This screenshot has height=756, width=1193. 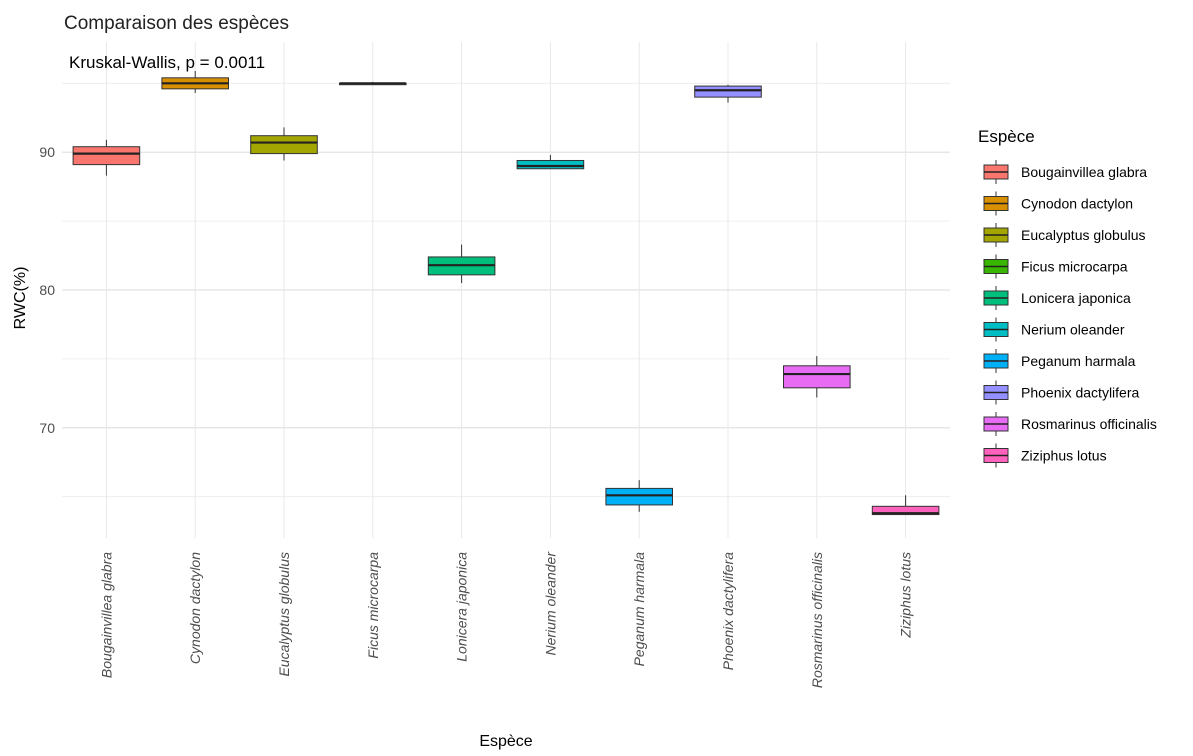 What do you see at coordinates (1080, 393) in the screenshot?
I see `legend-label: Phoenix dactylifera` at bounding box center [1080, 393].